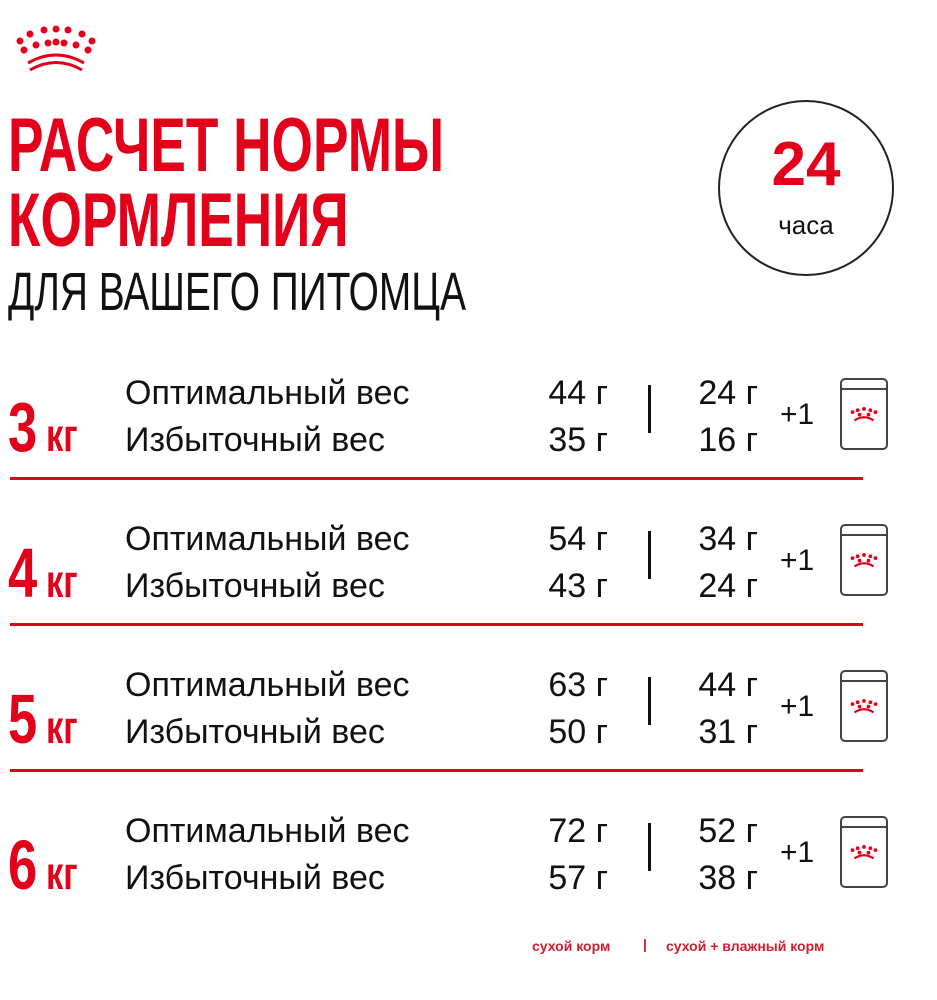 The height and width of the screenshot is (1000, 937). What do you see at coordinates (578, 685) in the screenshot?
I see `dry-optimal-value: 63 г` at bounding box center [578, 685].